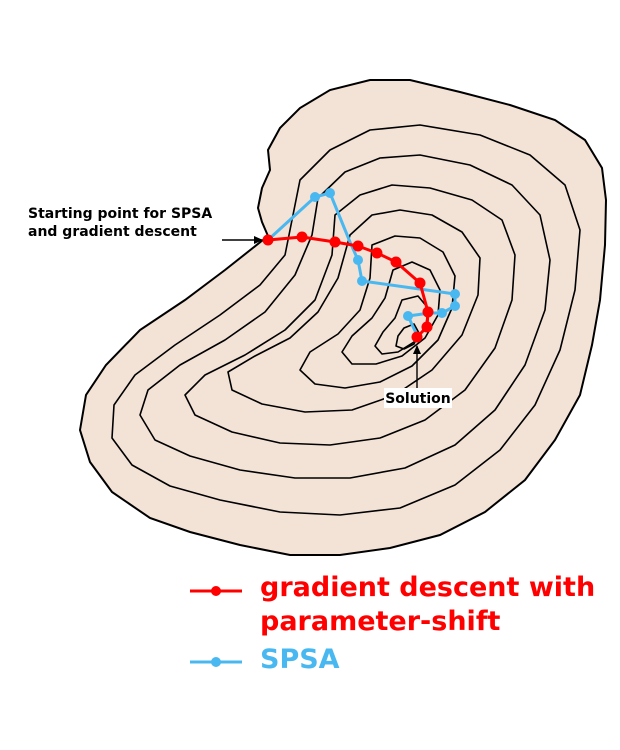 Image resolution: width=620 pixels, height=750 pixels. What do you see at coordinates (392, 604) in the screenshot?
I see `legend-item-gradient-descent: gradient descent with parameter-shift` at bounding box center [392, 604].